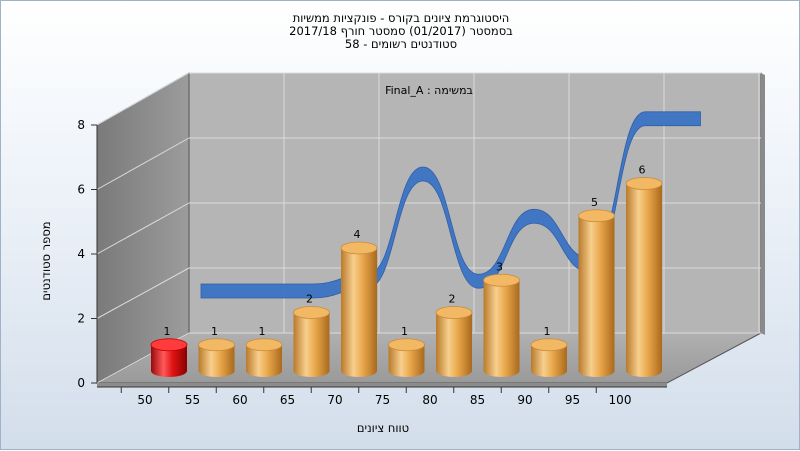 The width and height of the screenshot is (800, 451). I want to click on chart-title-line-2: בסמסטר (01/2017) סמסטר חורף 2017/18, so click(401, 31).